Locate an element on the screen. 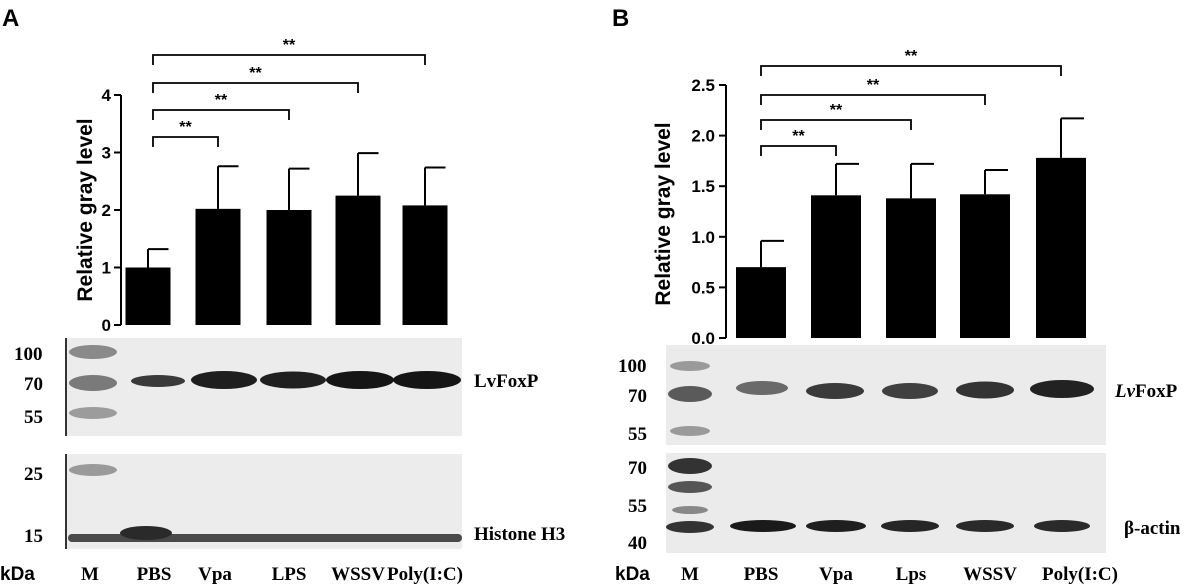 The height and width of the screenshot is (585, 1189). bar-Lps is located at coordinates (911, 268).